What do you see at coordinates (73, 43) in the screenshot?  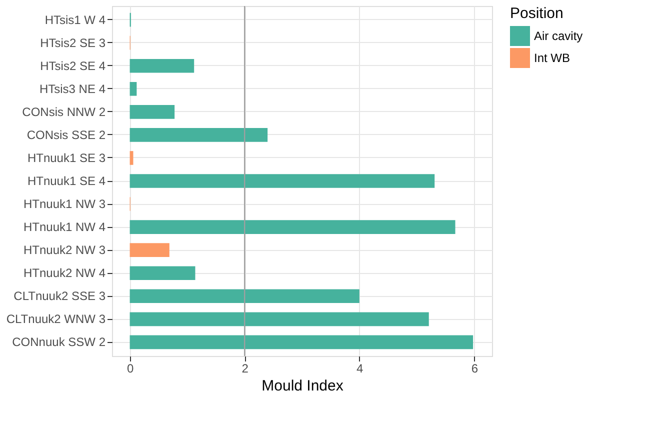 I see `y-tick-label: HTsis2 SE 3` at bounding box center [73, 43].